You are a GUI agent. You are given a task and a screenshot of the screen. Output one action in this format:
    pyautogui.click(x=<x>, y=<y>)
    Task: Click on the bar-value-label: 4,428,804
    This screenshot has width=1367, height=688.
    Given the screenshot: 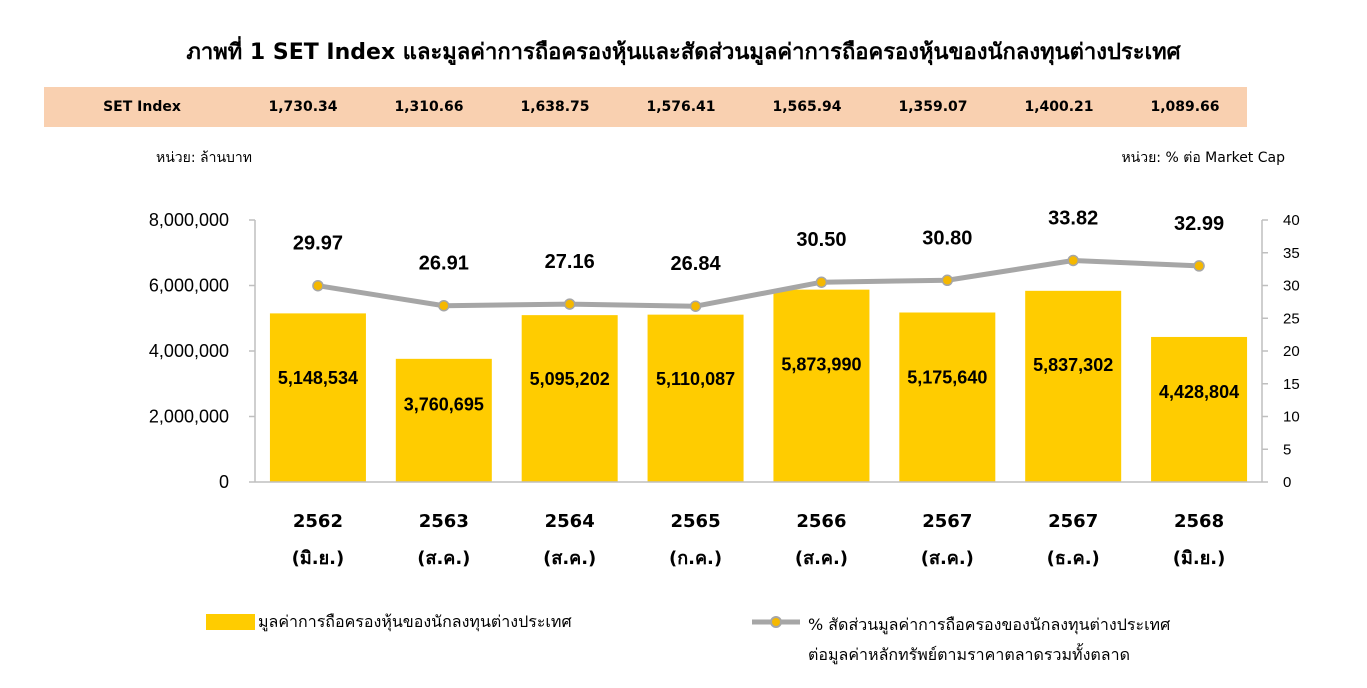 What is the action you would take?
    pyautogui.click(x=1199, y=392)
    